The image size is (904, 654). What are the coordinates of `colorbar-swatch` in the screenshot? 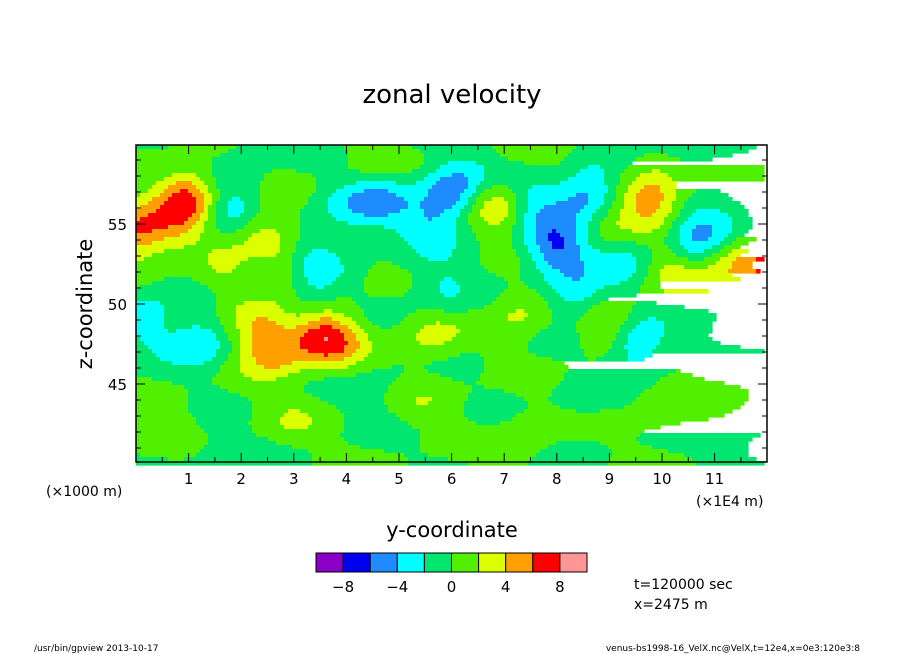 It's located at (573, 562).